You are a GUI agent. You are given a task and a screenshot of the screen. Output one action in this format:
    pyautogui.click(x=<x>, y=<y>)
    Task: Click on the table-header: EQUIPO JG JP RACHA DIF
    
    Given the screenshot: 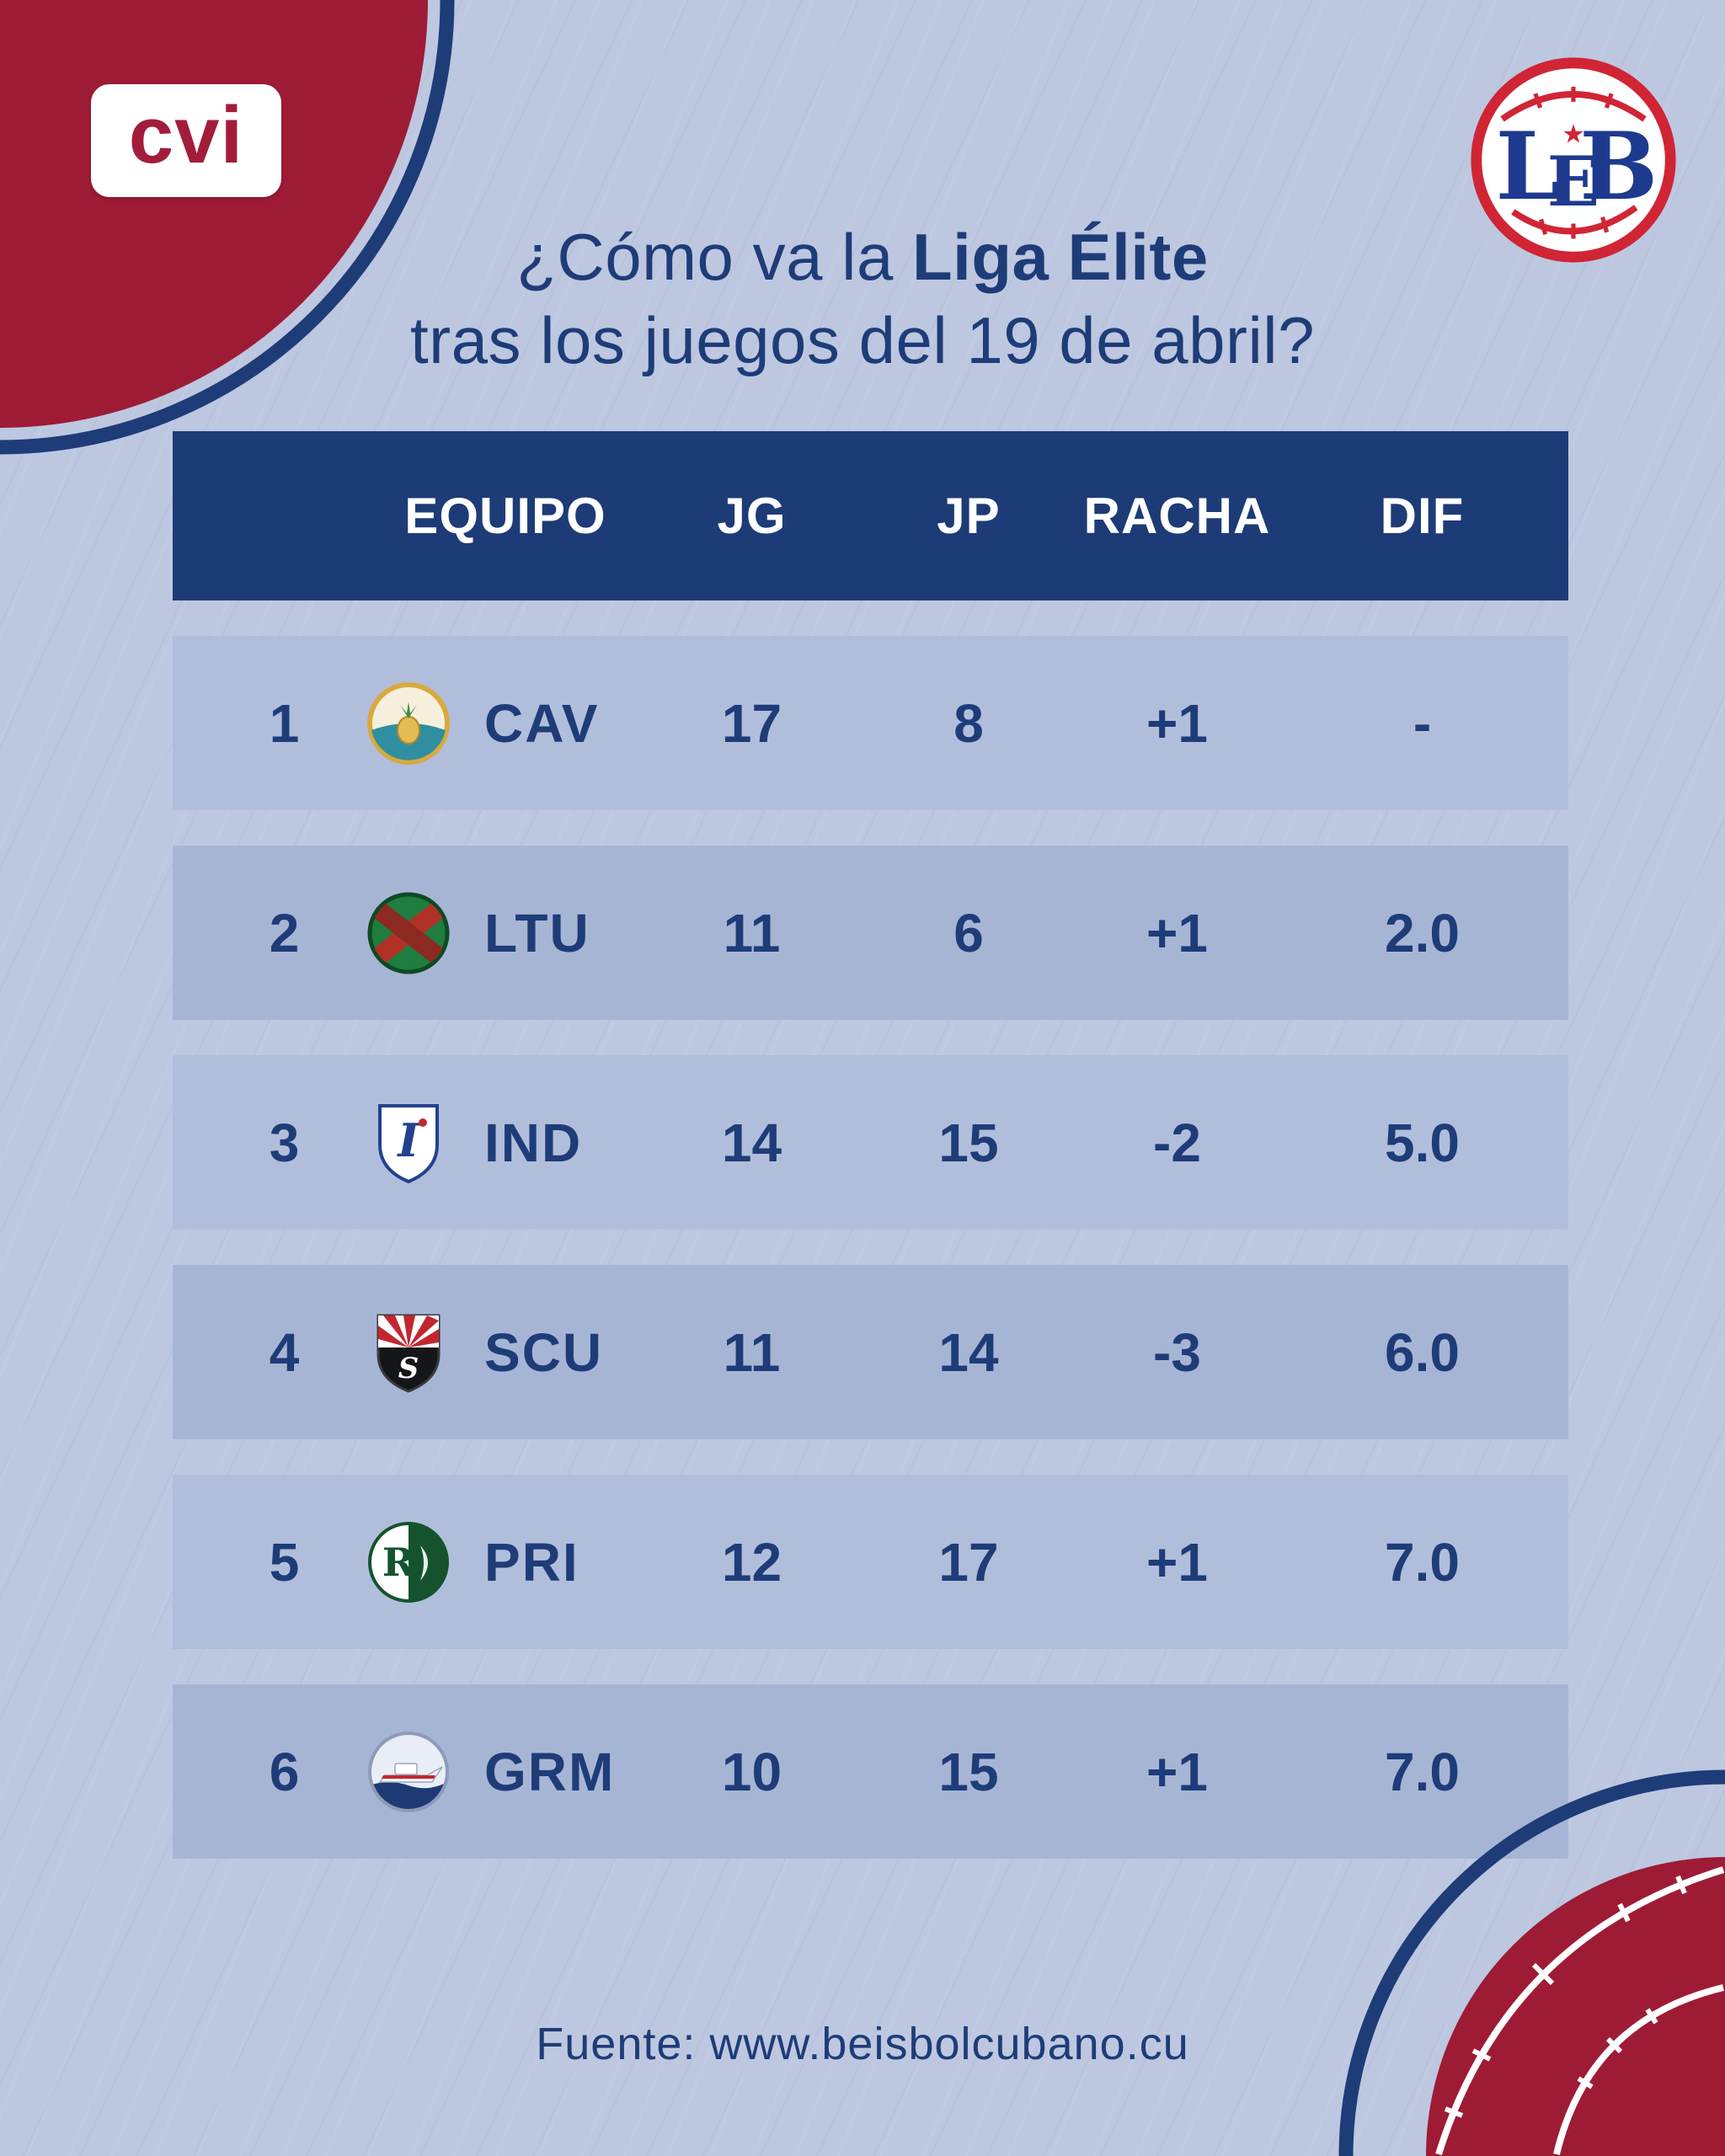 What is the action you would take?
    pyautogui.click(x=870, y=515)
    